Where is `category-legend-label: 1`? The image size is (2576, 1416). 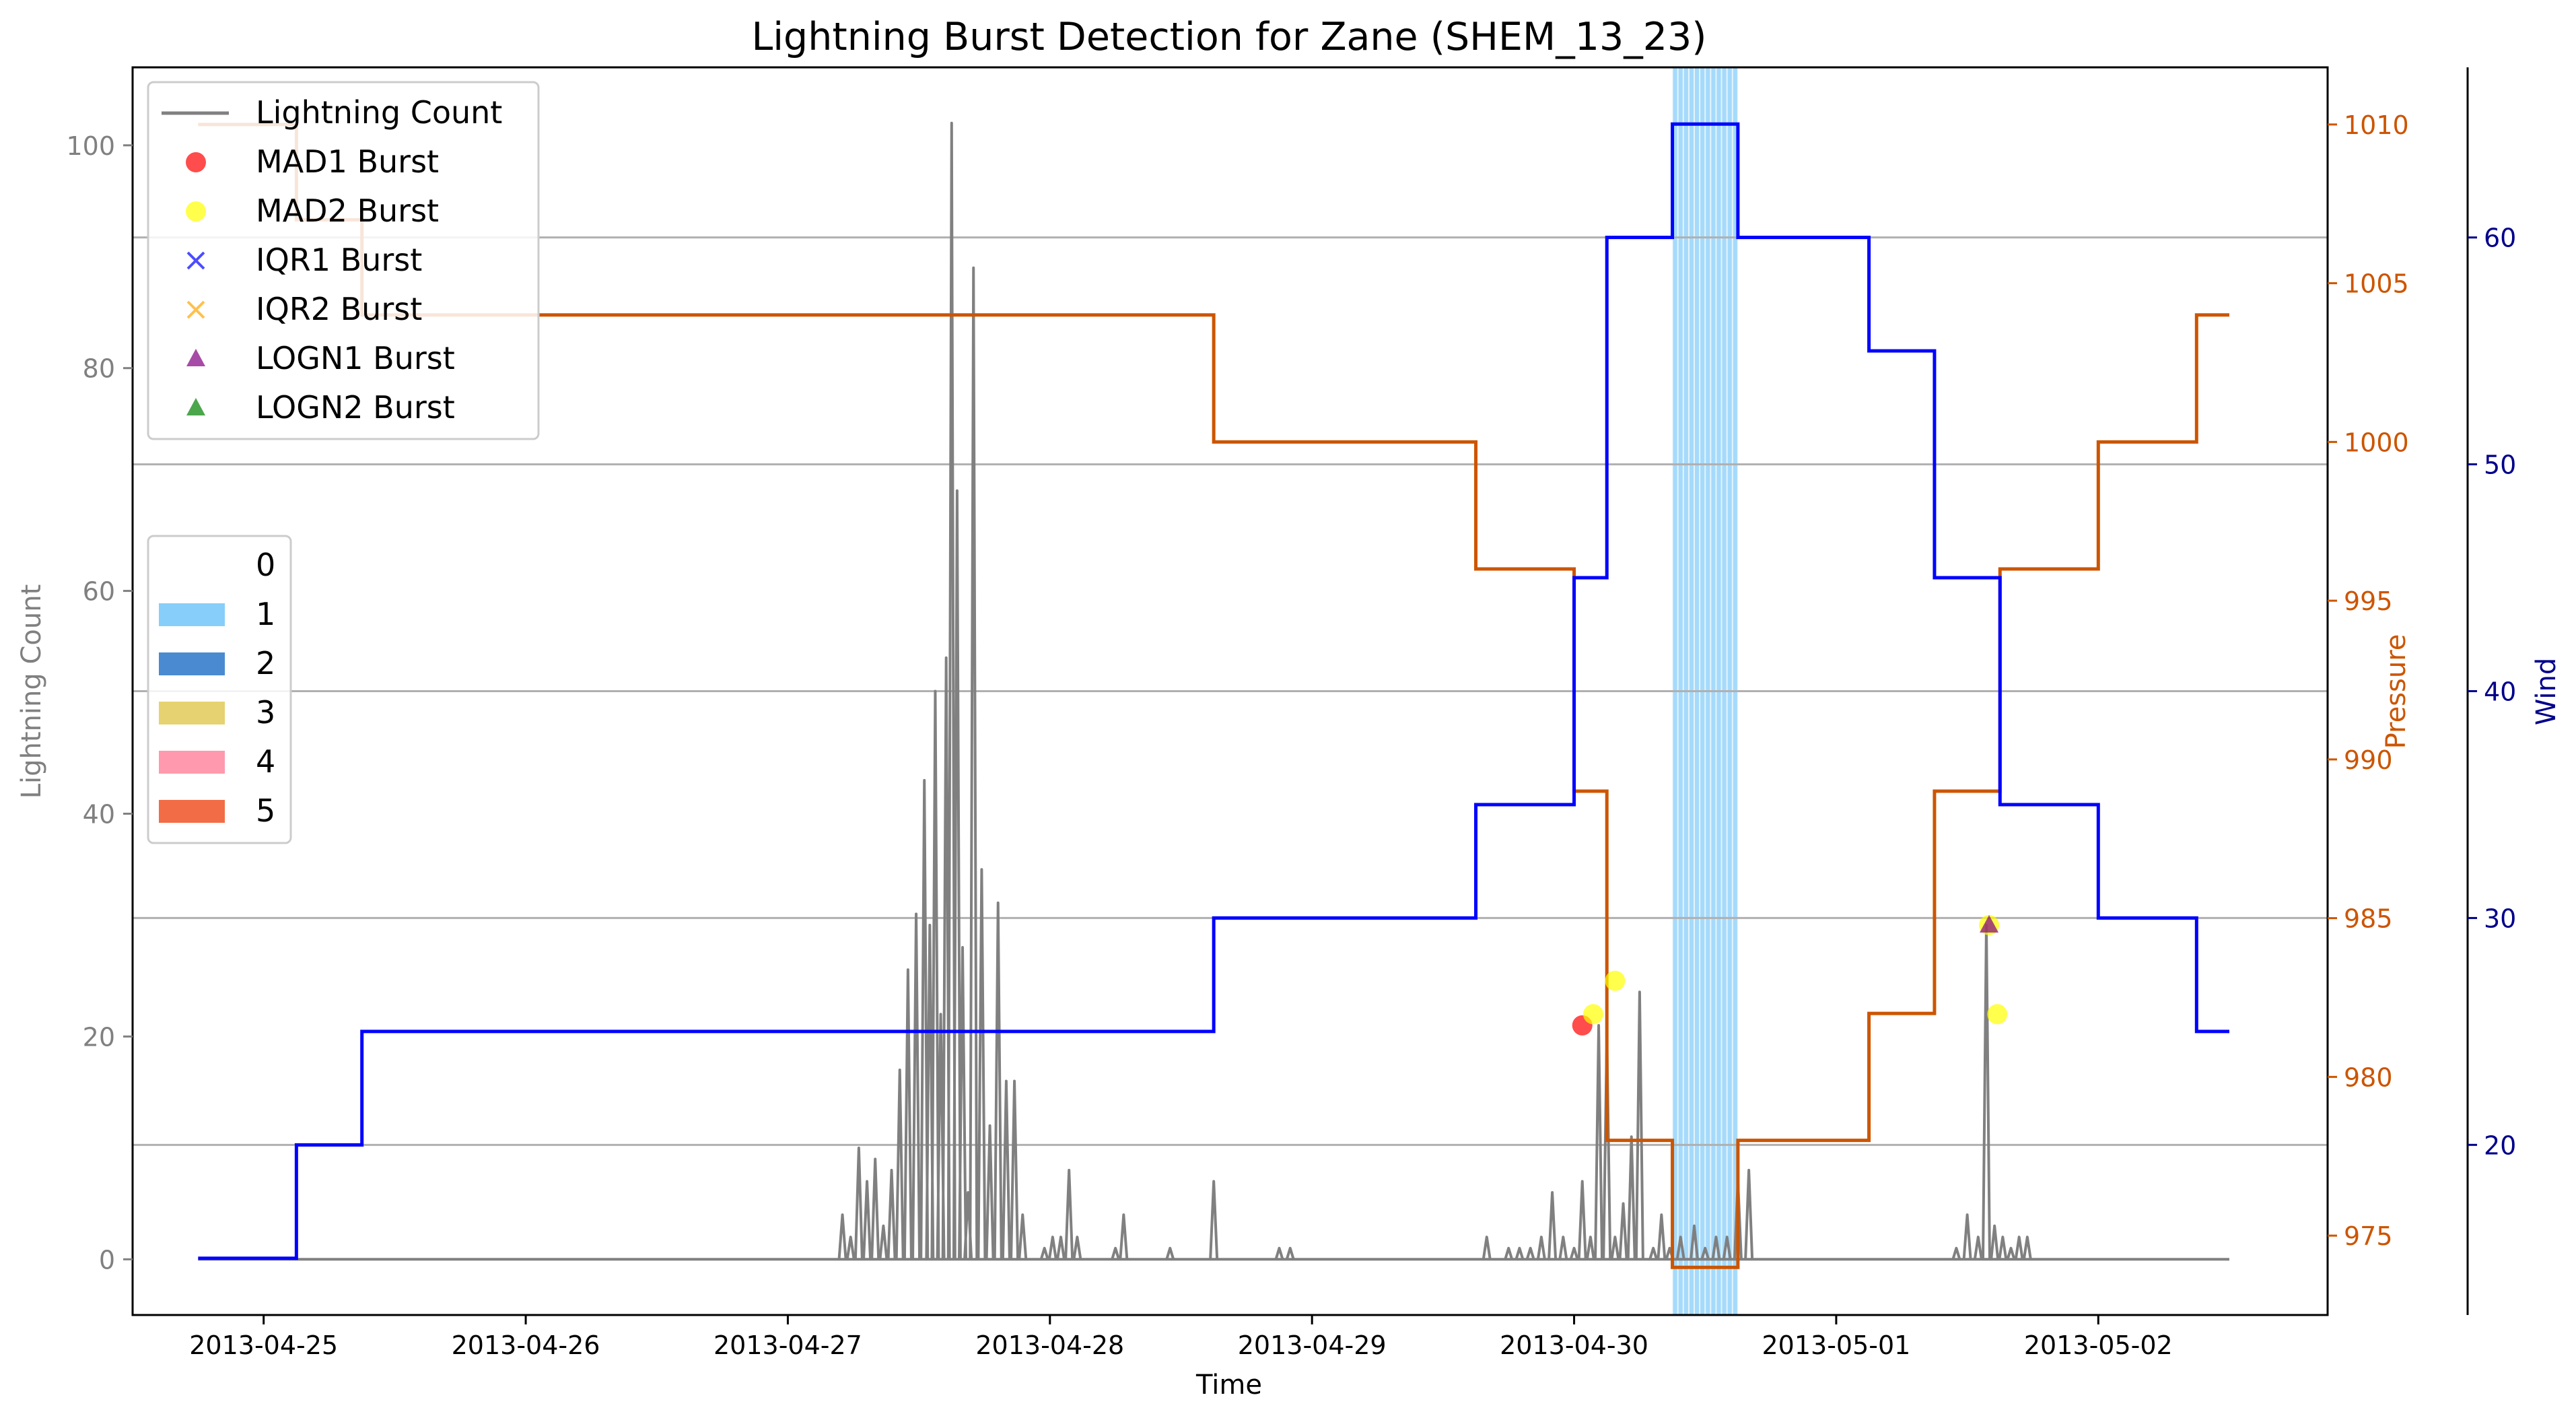 category-legend-label: 1 is located at coordinates (265, 614).